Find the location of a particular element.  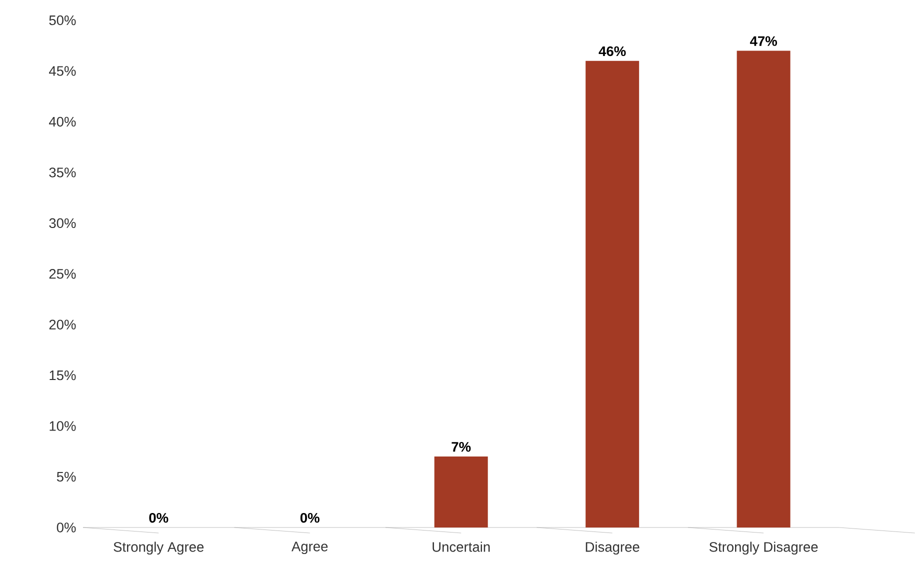

y-tick-label: 25% is located at coordinates (62, 274).